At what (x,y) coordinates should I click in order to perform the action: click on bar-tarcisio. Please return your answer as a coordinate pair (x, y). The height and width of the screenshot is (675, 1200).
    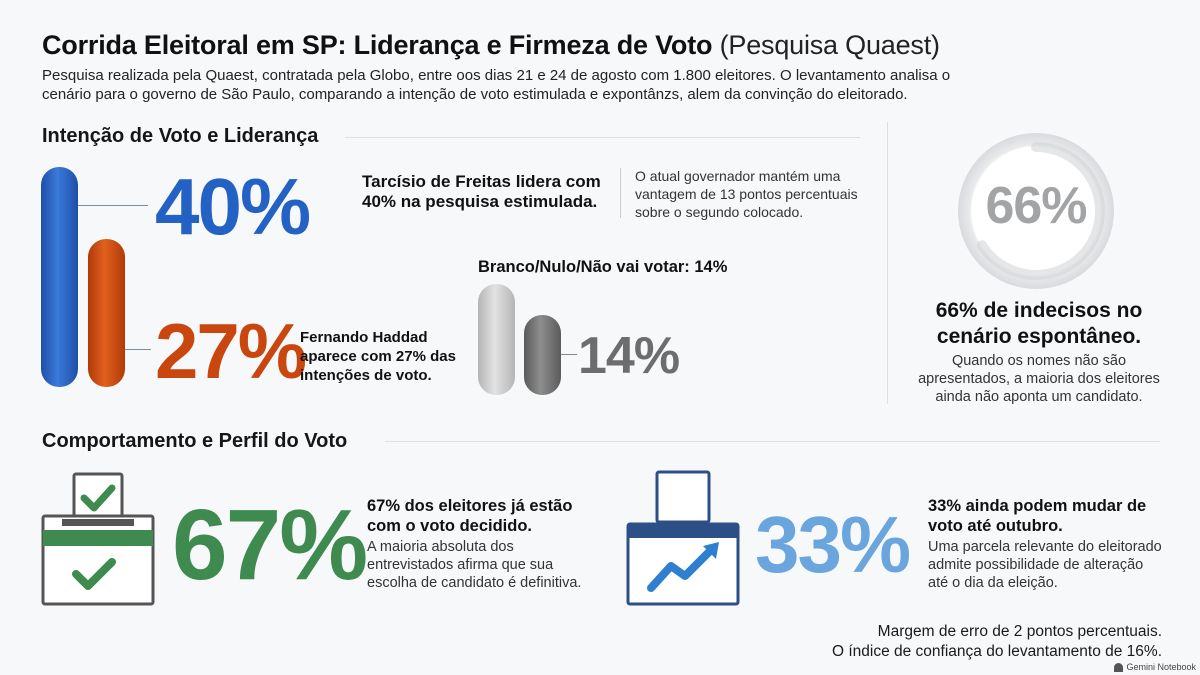
    Looking at the image, I should click on (59, 277).